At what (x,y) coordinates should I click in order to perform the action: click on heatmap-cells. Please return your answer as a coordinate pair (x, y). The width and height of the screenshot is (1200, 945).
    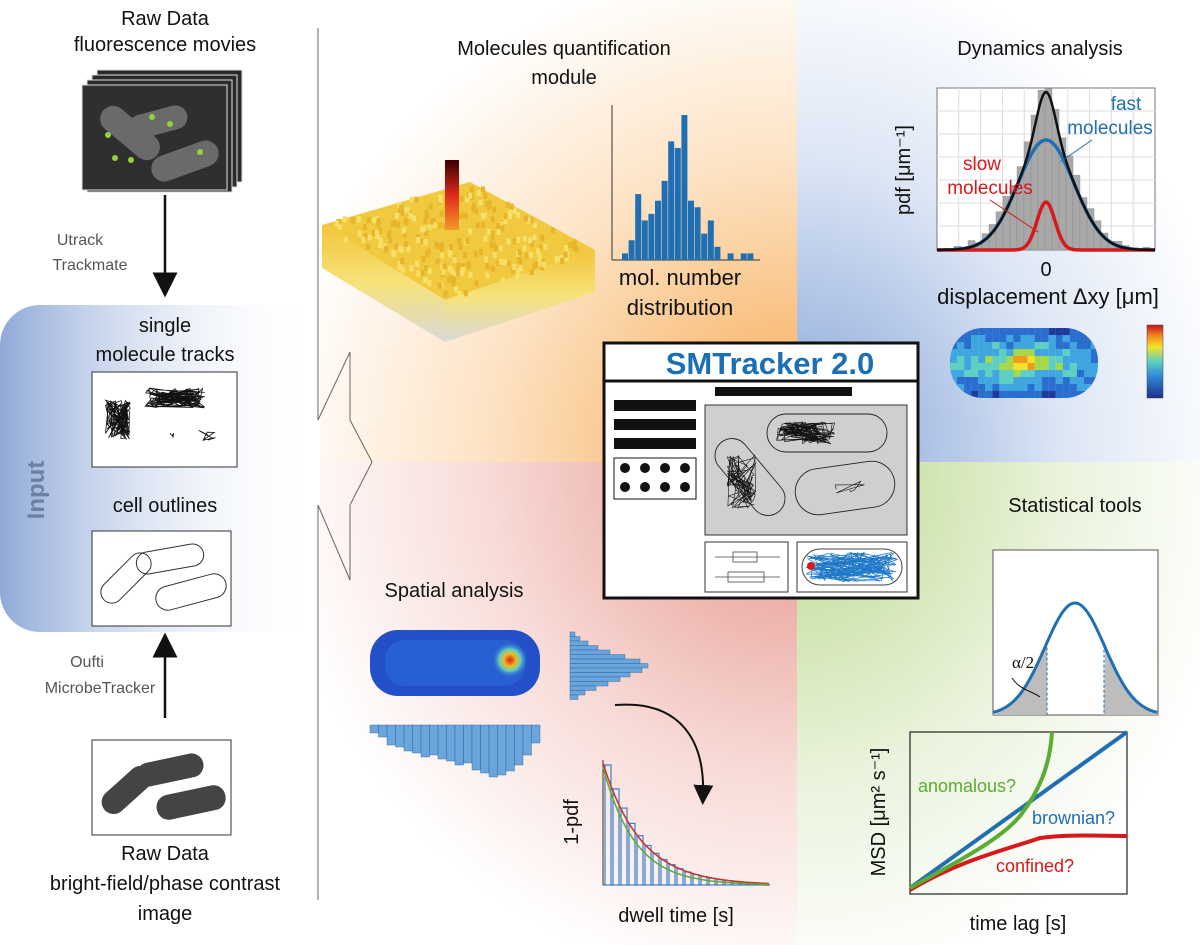
    Looking at the image, I should click on (1024, 363).